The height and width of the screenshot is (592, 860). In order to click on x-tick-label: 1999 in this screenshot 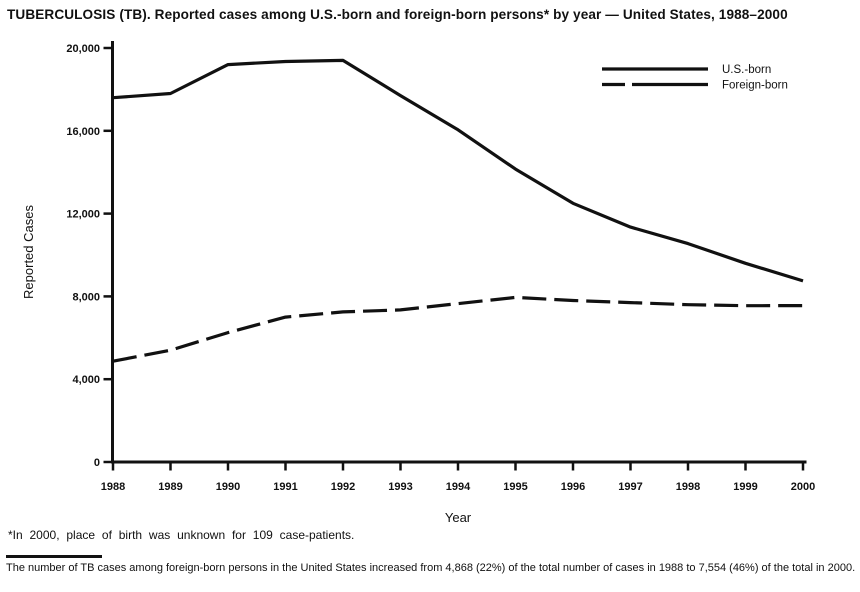, I will do `click(745, 487)`.